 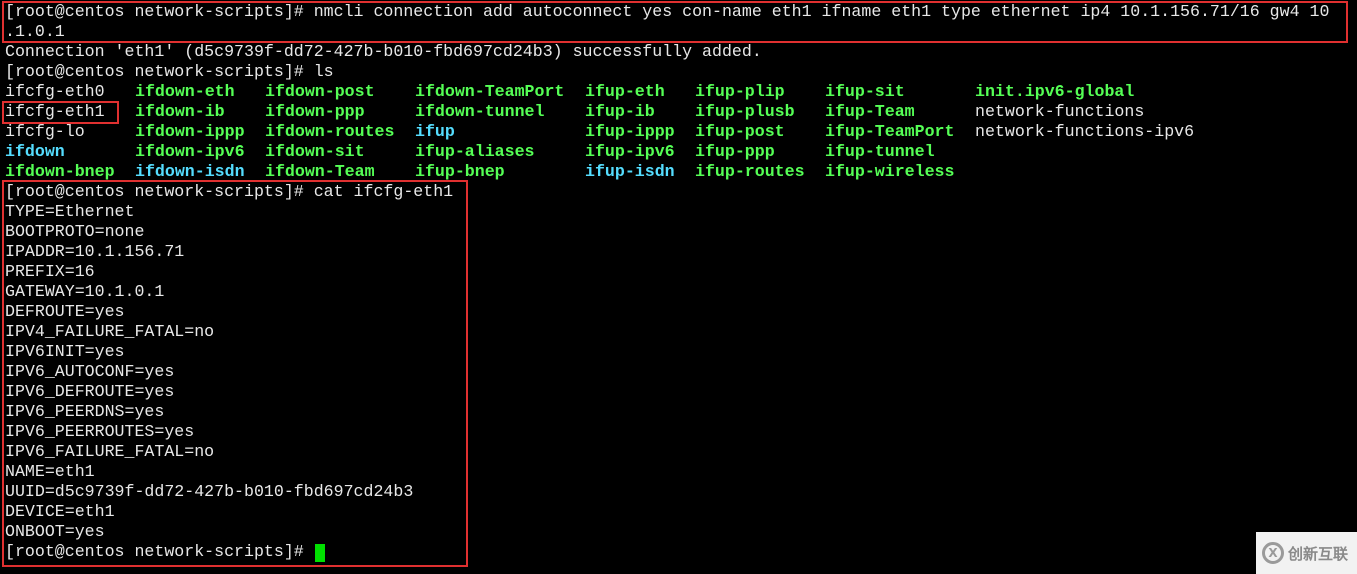 I want to click on ls-entry: init.ipv6-global, so click(x=1055, y=91).